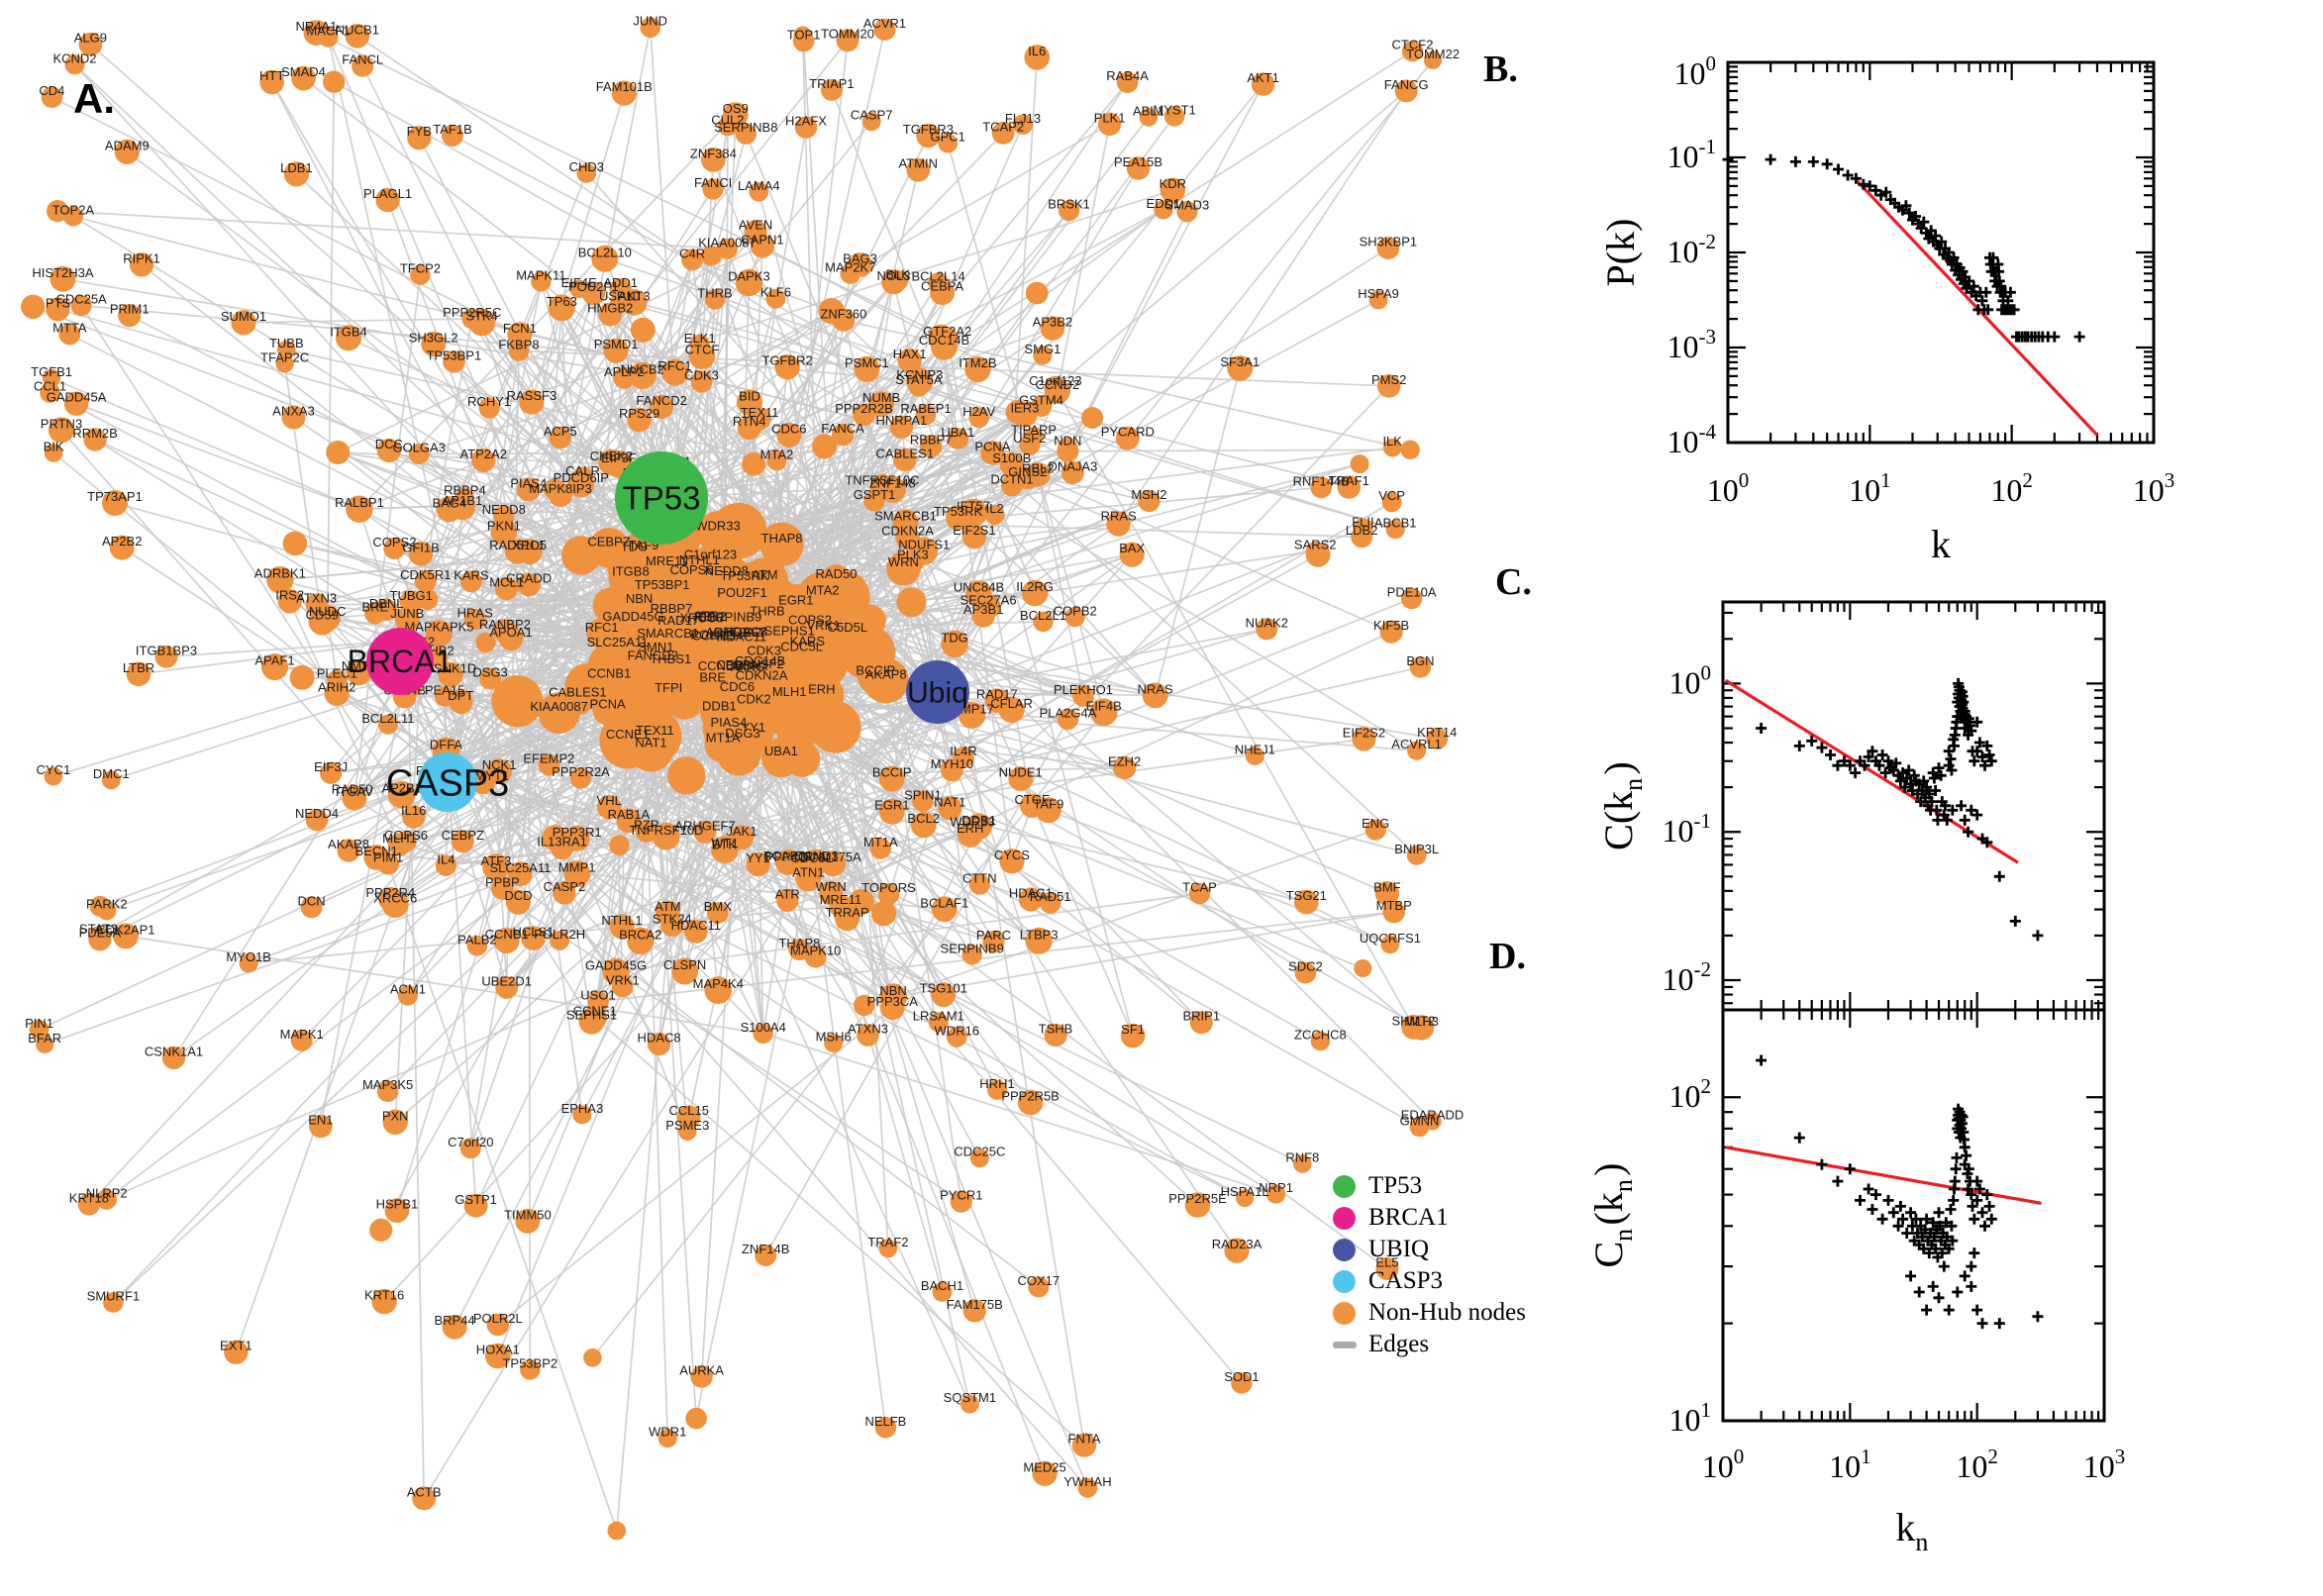  I want to click on gene-label: PLK3, so click(913, 555).